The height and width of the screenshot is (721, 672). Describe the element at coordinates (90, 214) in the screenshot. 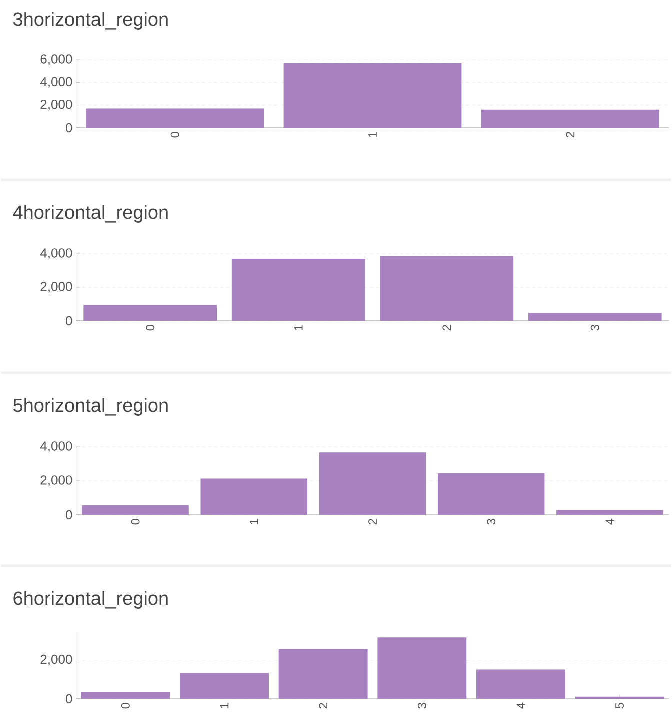

I see `chart-title: 4horizontal_region` at that location.